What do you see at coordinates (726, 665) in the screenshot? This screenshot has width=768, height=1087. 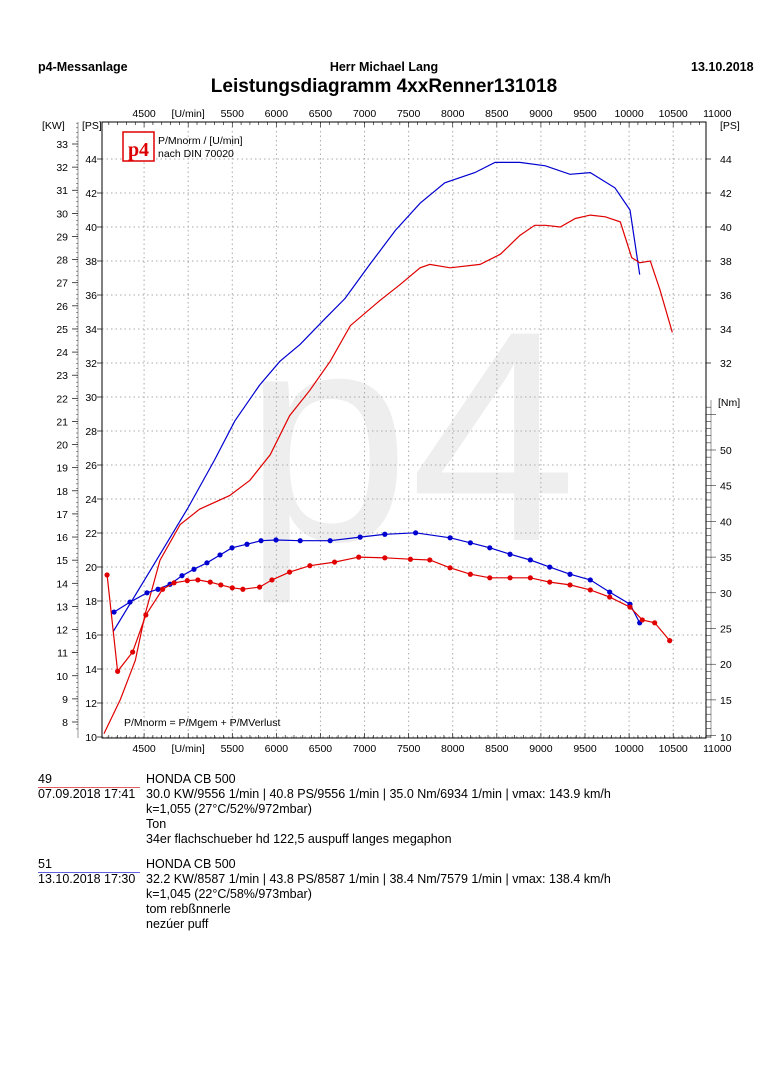 I see `nm-tick-label: 20` at bounding box center [726, 665].